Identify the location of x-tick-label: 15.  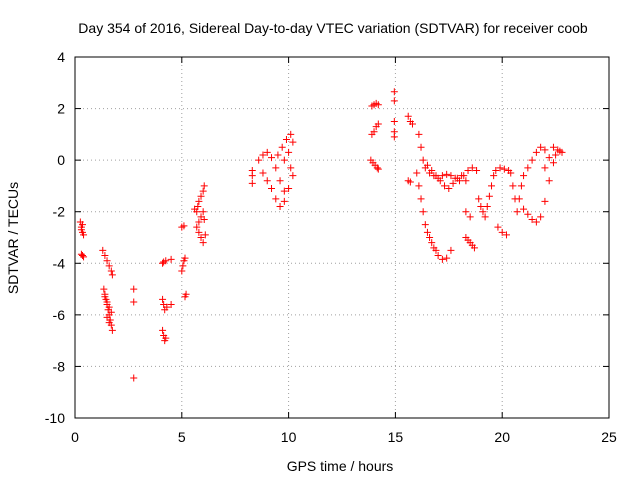
(396, 437).